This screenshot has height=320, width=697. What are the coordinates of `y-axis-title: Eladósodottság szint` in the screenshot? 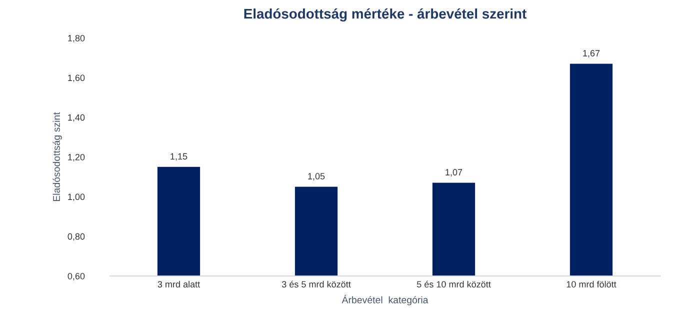 It's located at (57, 157).